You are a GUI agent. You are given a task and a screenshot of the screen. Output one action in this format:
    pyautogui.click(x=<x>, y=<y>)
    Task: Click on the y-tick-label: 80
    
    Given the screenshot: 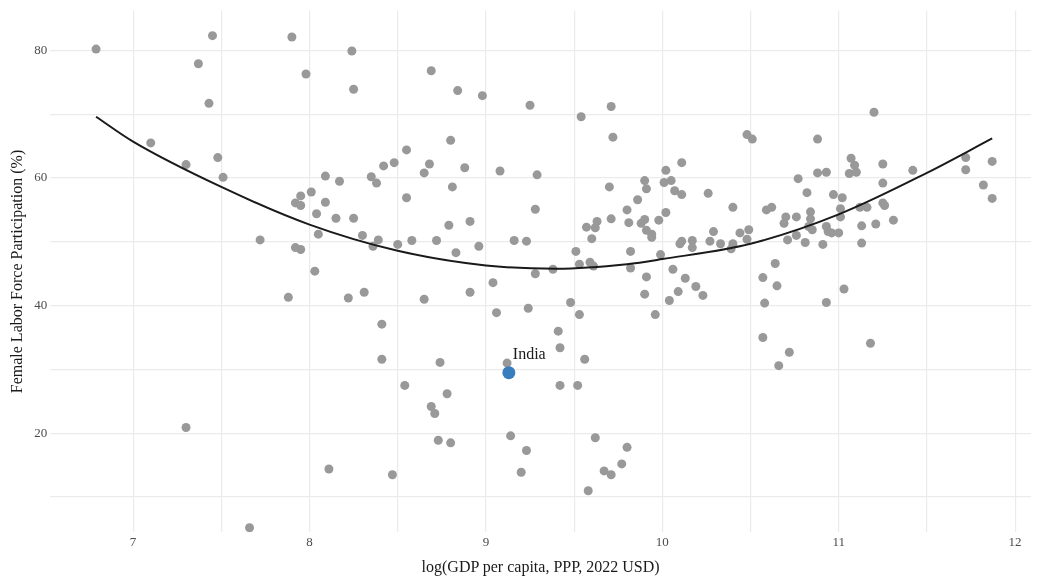 What is the action you would take?
    pyautogui.click(x=41, y=49)
    